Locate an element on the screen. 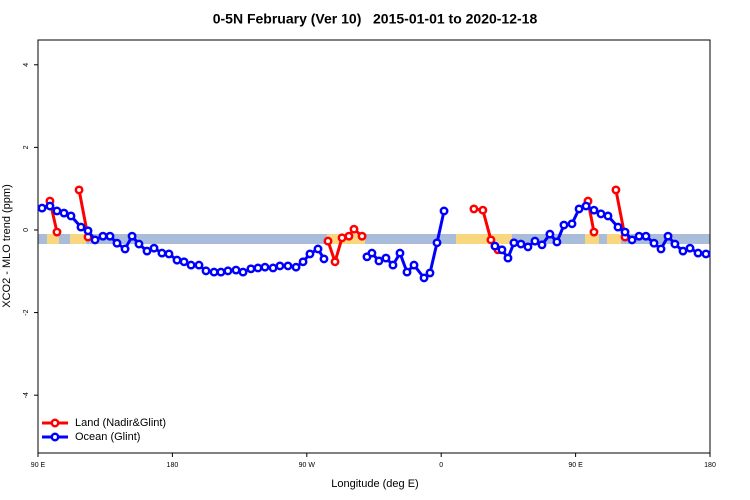  x-axis-label: Longitude (deg E) is located at coordinates (374, 484).